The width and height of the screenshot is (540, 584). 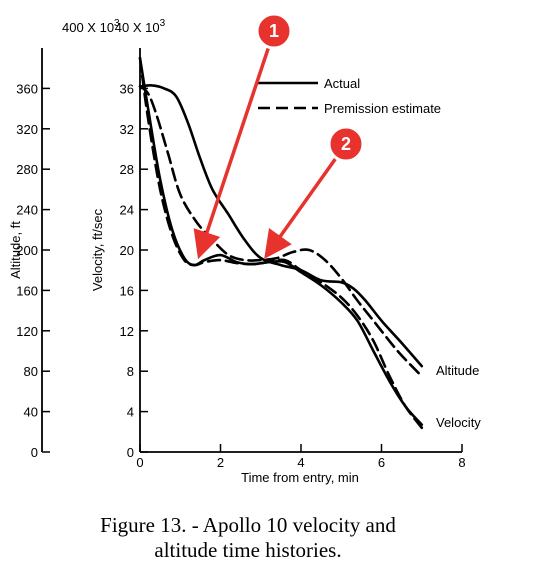 I want to click on altitude-tick-label: 200, so click(x=27, y=250).